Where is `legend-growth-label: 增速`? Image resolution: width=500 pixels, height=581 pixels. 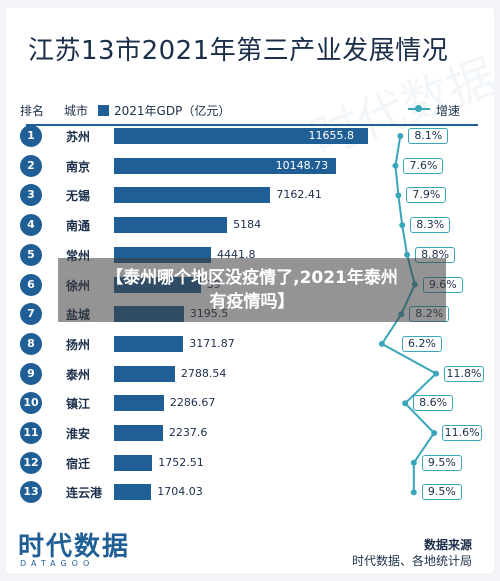 legend-growth-label: 增速 is located at coordinates (448, 111).